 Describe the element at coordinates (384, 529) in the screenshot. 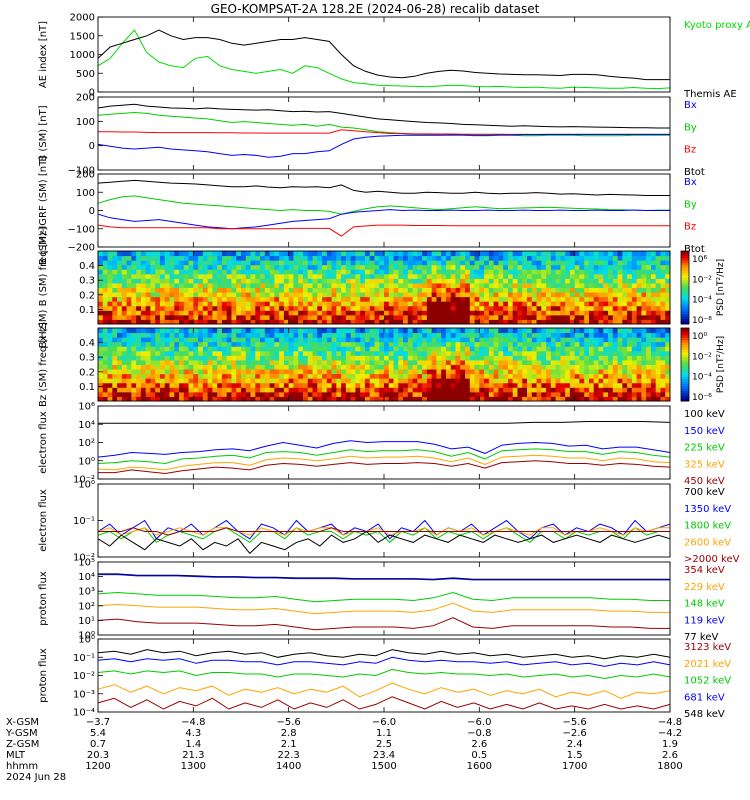

I see `series-line-1350-kev` at that location.